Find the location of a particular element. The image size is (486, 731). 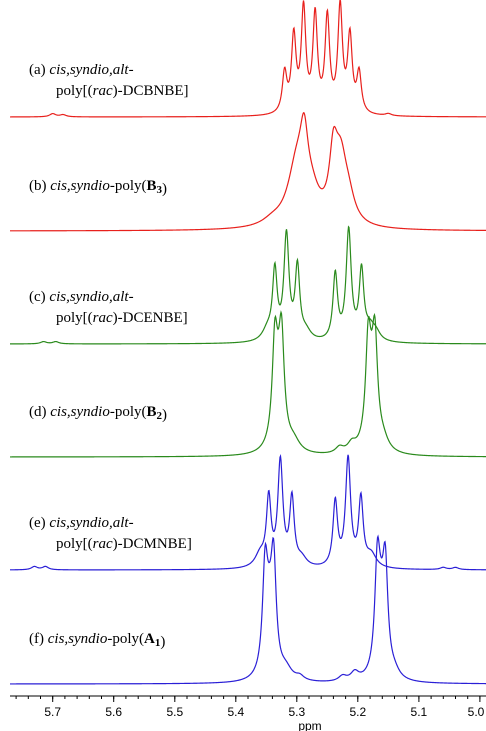

x-tick-label: 5.6 is located at coordinates (113, 712).